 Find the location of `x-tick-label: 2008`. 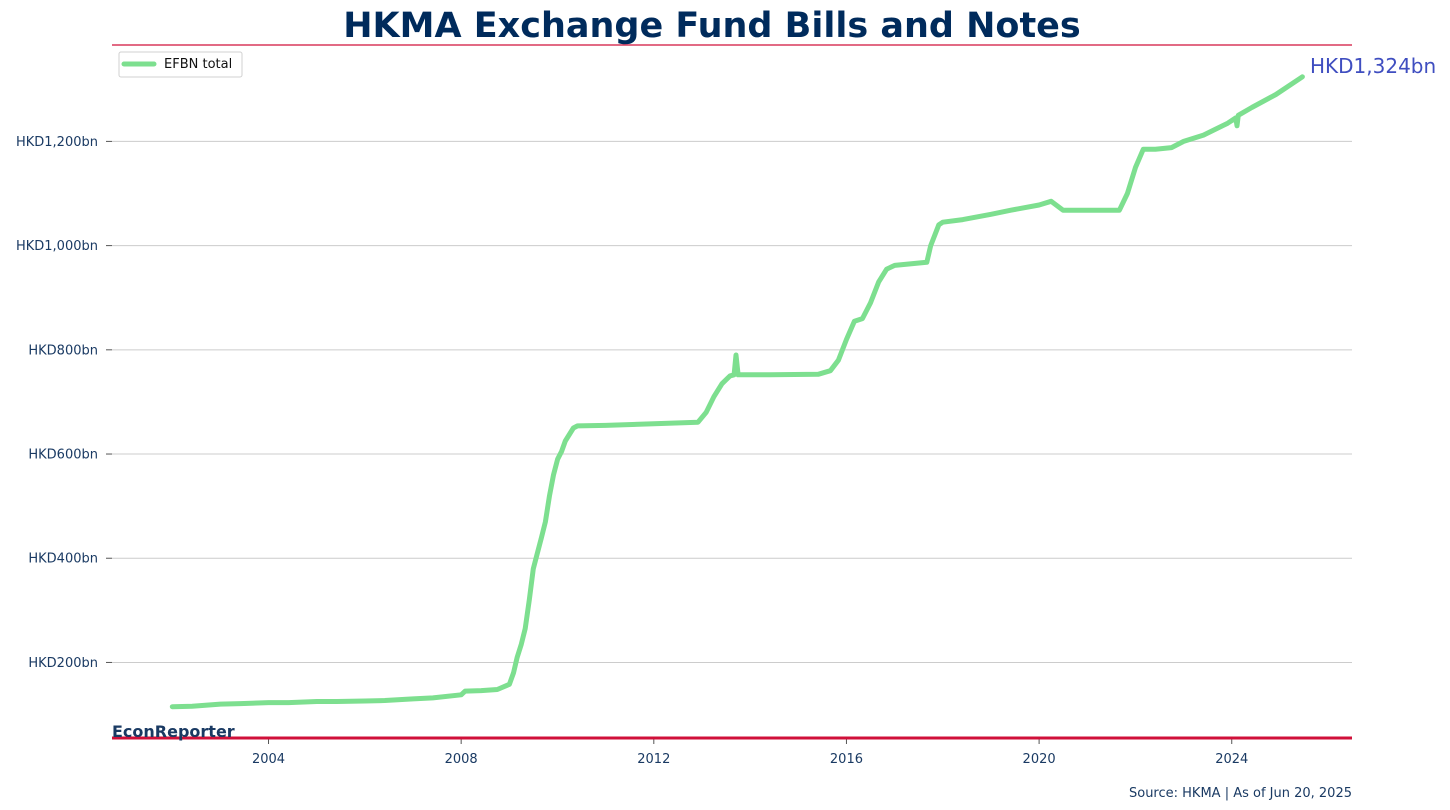

x-tick-label: 2008 is located at coordinates (461, 759).